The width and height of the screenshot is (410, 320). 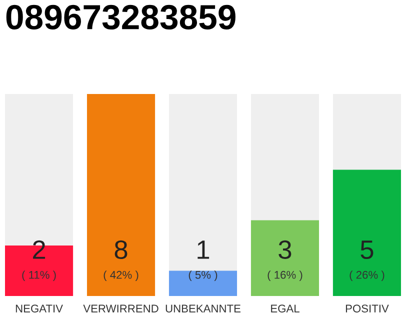 What do you see at coordinates (367, 260) in the screenshot?
I see `data-label: 5 ( 26% )` at bounding box center [367, 260].